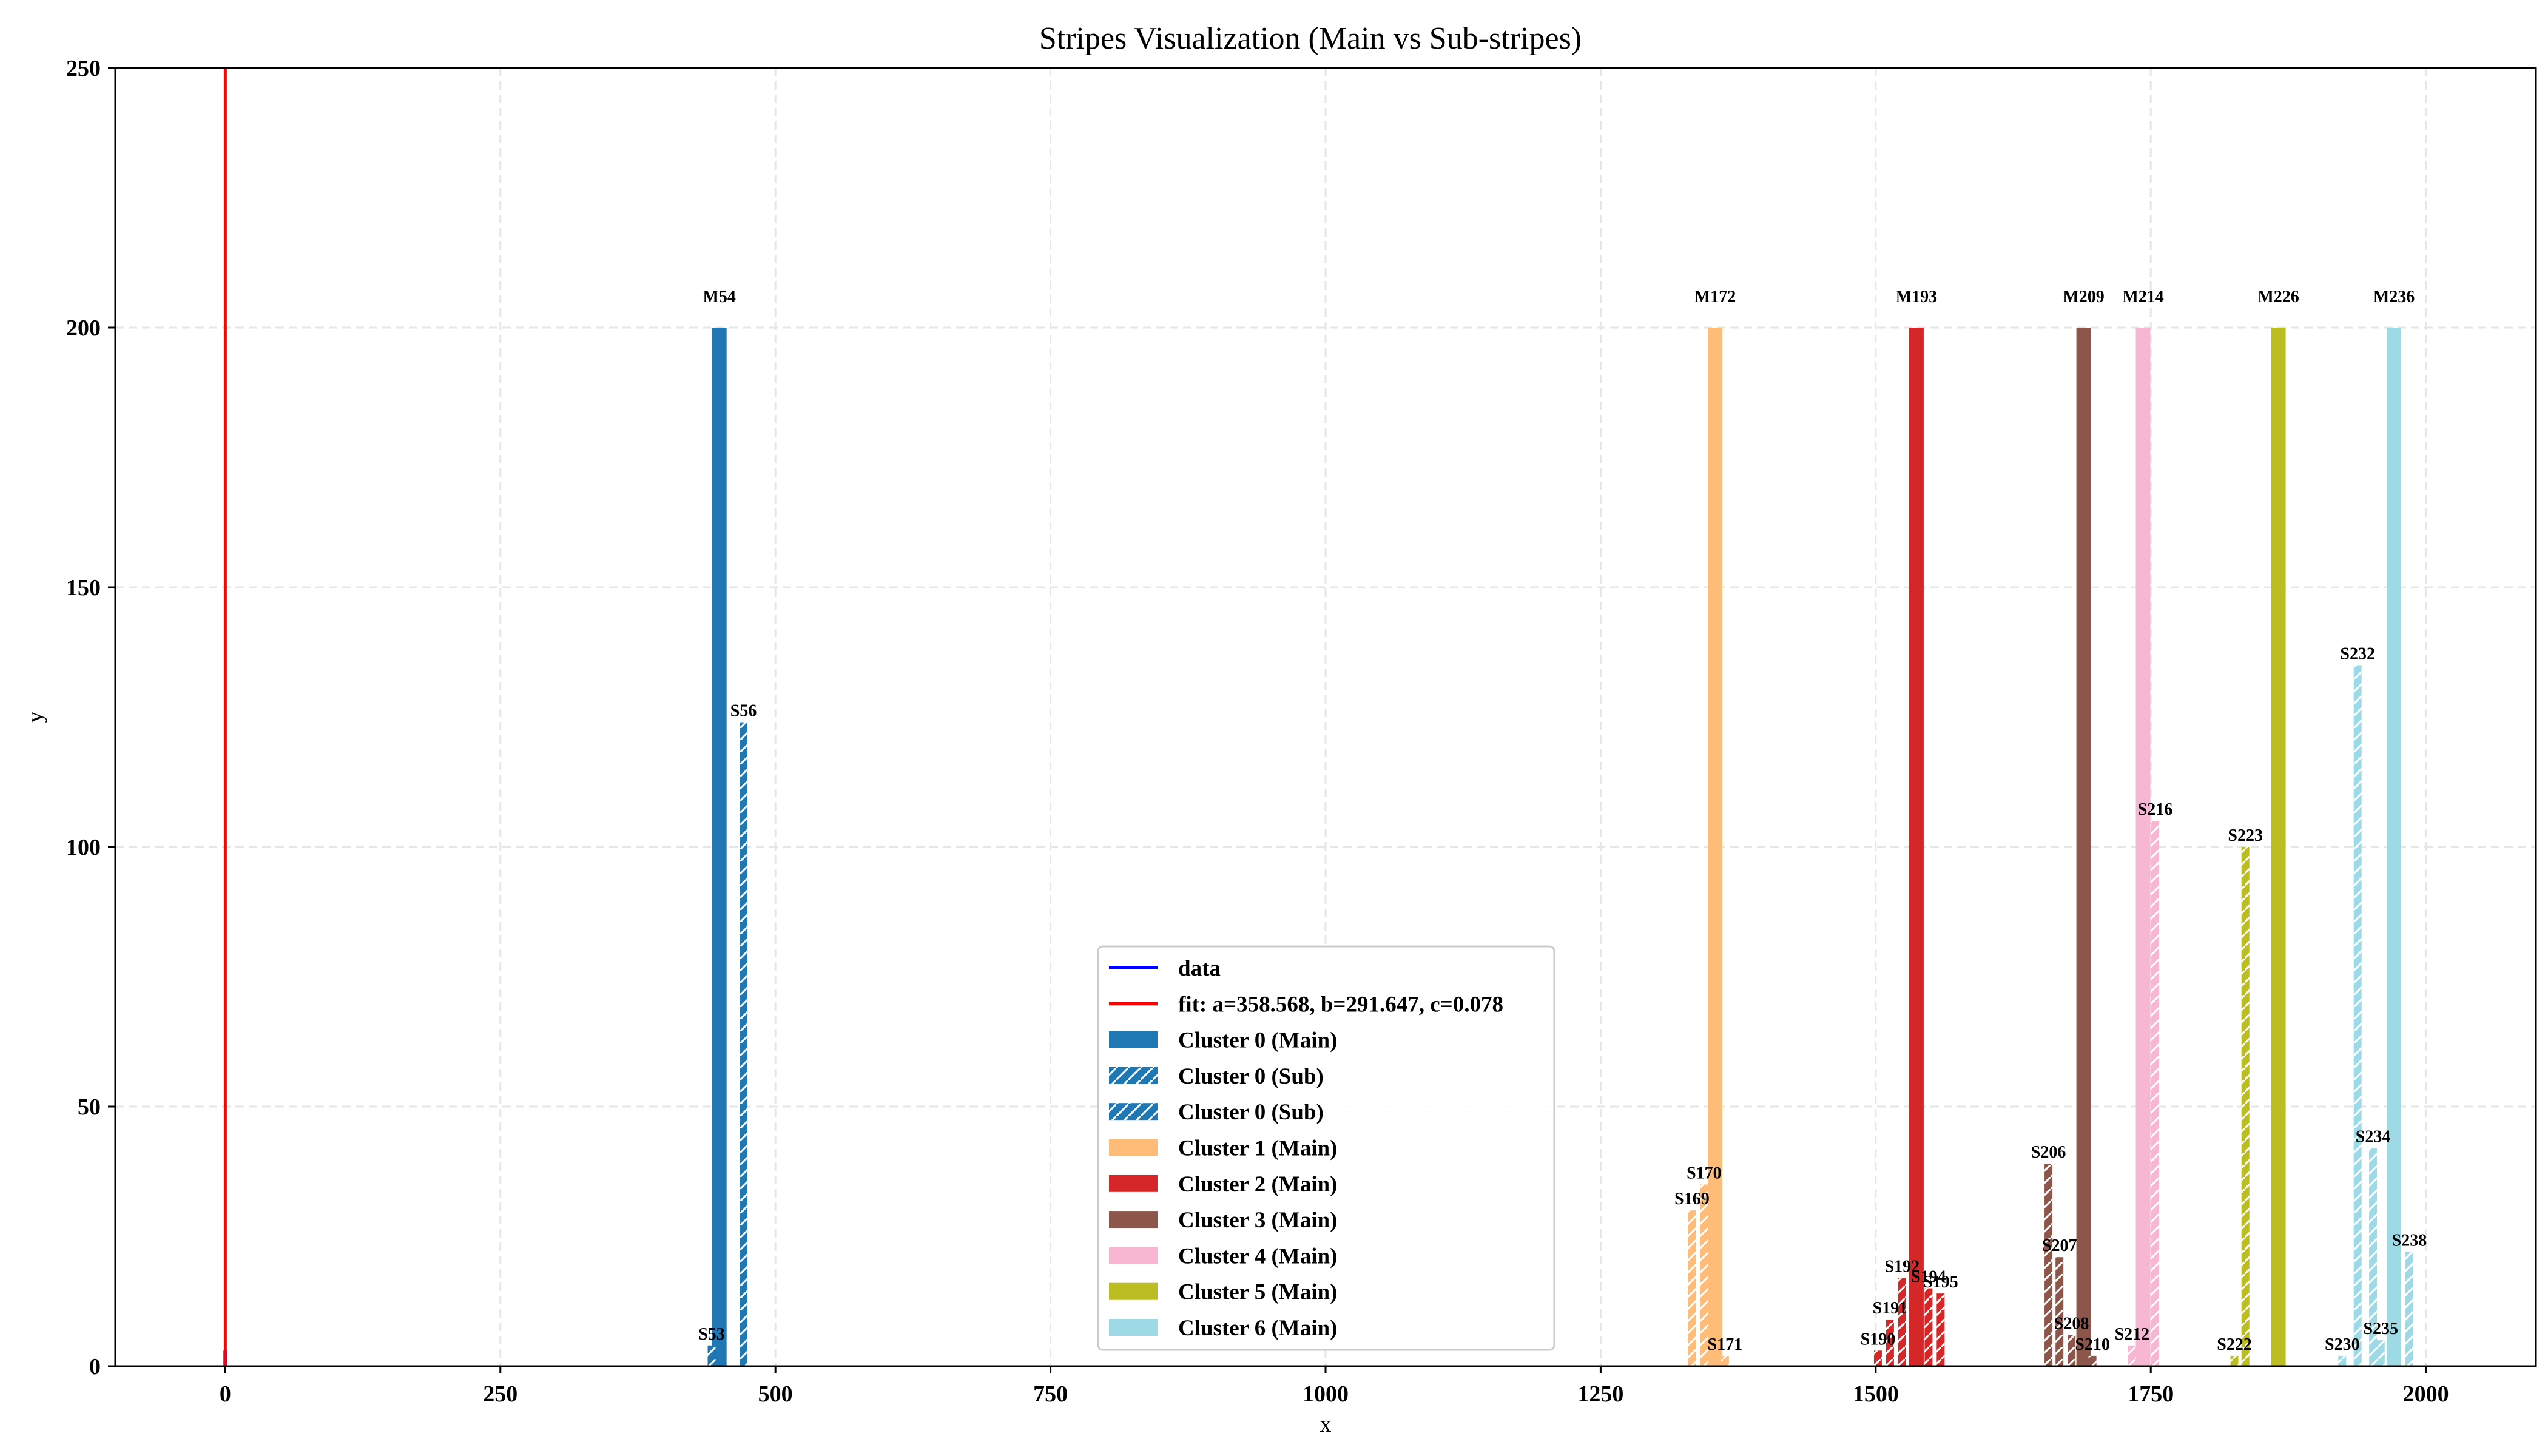 This screenshot has height=1456, width=2548. I want to click on legend-entry-label: Cluster 1 (Main), so click(1257, 1148).